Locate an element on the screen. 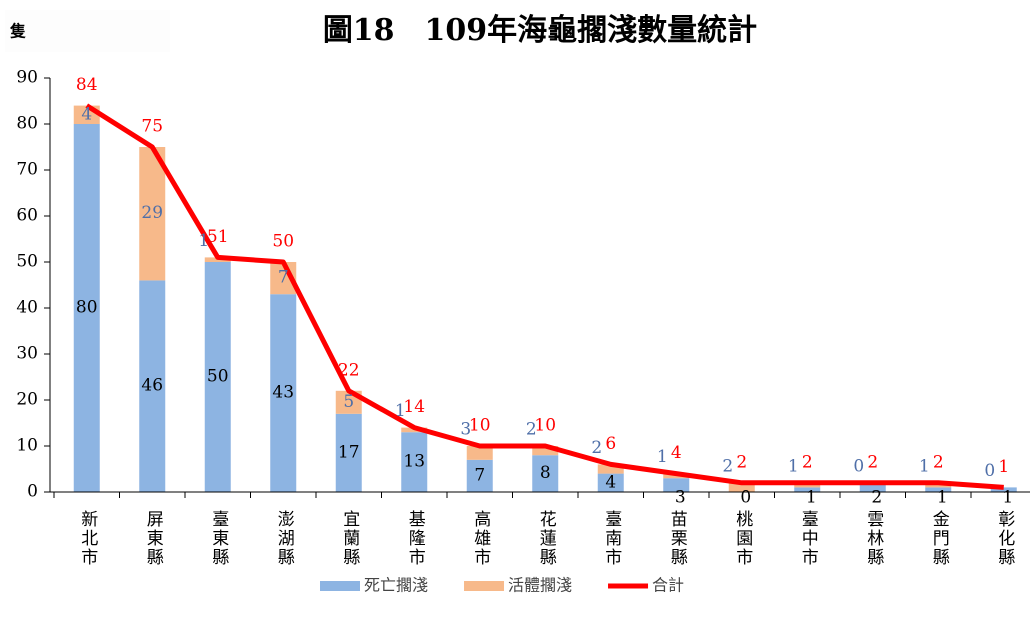 This screenshot has height=625, width=1035. y-tick-label: 70 is located at coordinates (27, 170).